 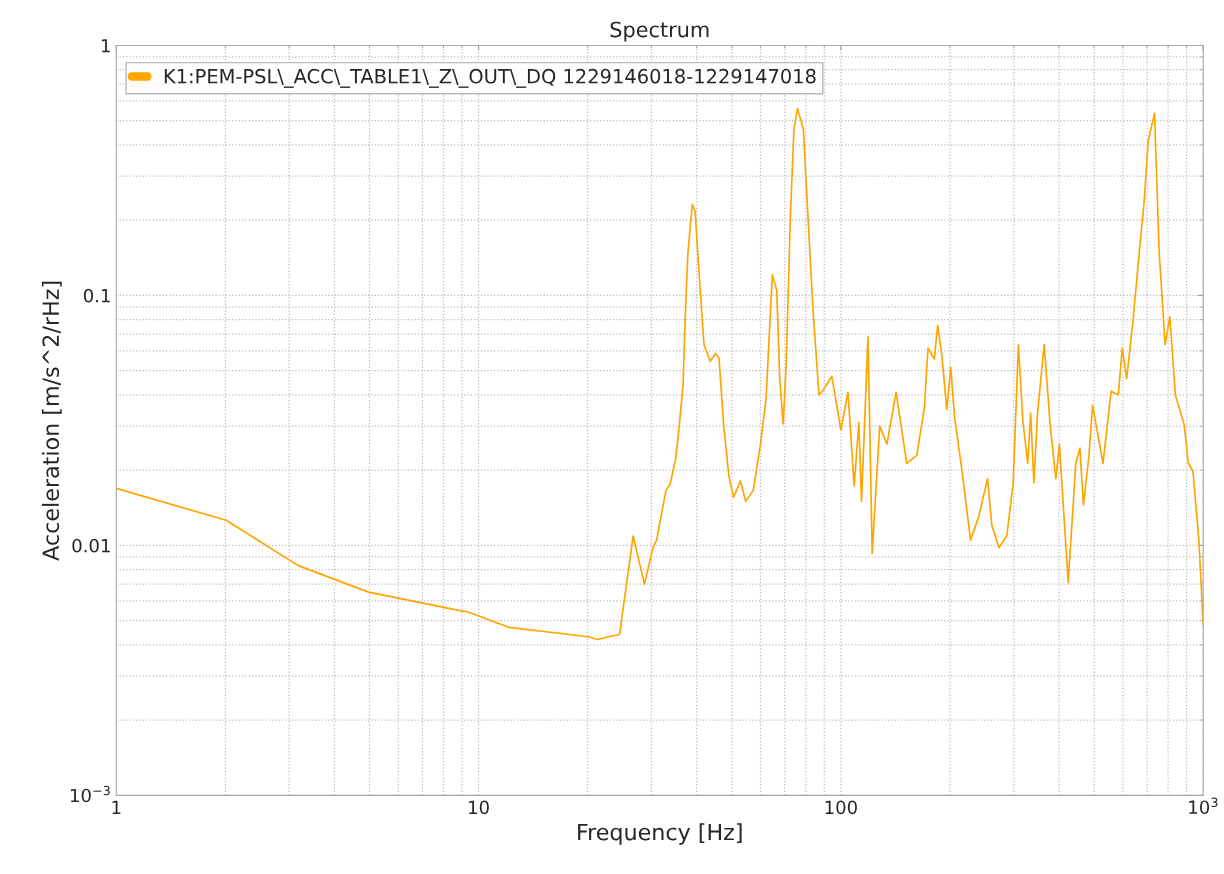 What do you see at coordinates (105, 46) in the screenshot?
I see `y-tick-label: 1` at bounding box center [105, 46].